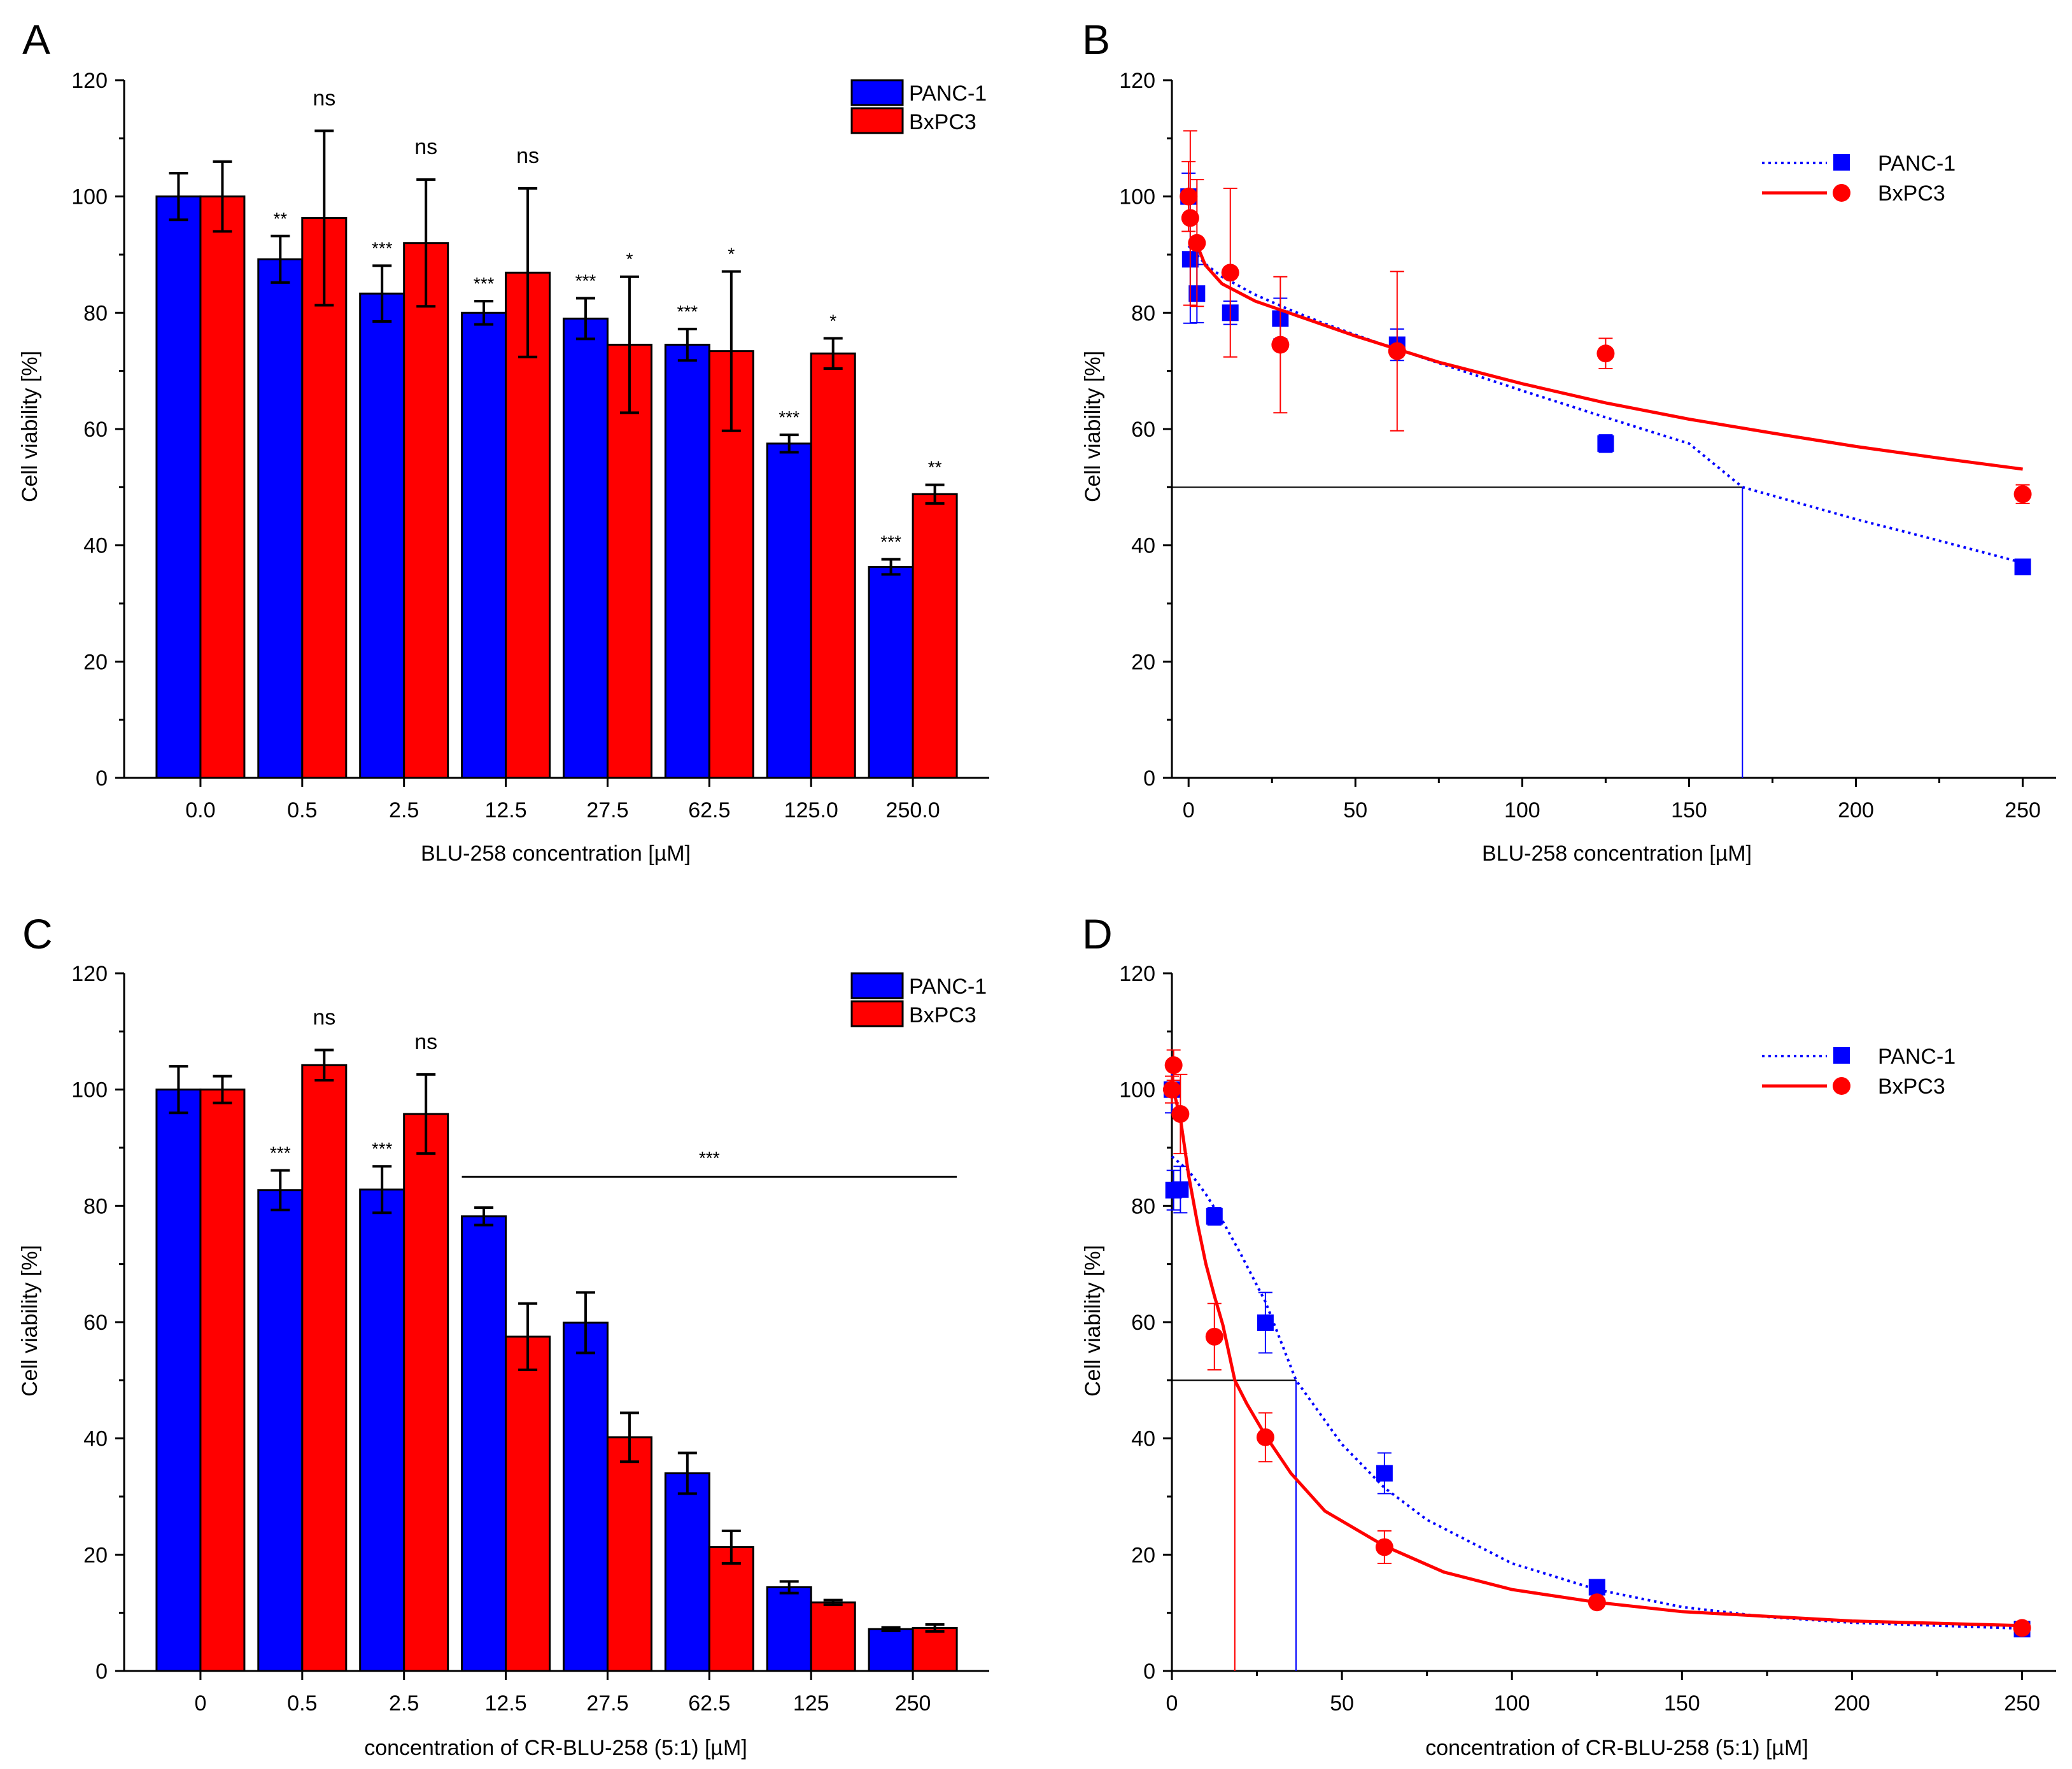 This screenshot has height=1769, width=2072. Describe the element at coordinates (404, 1703) in the screenshot. I see `x-tick-label-C: 2.5` at that location.